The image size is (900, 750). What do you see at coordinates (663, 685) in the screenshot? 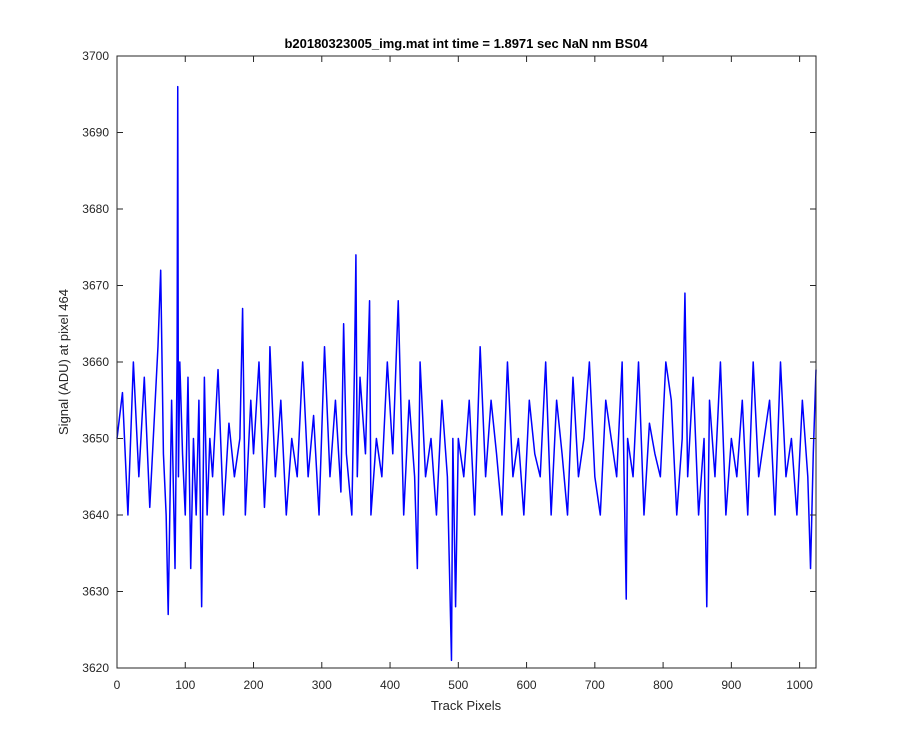
I see `x-tick-label: 800` at bounding box center [663, 685].